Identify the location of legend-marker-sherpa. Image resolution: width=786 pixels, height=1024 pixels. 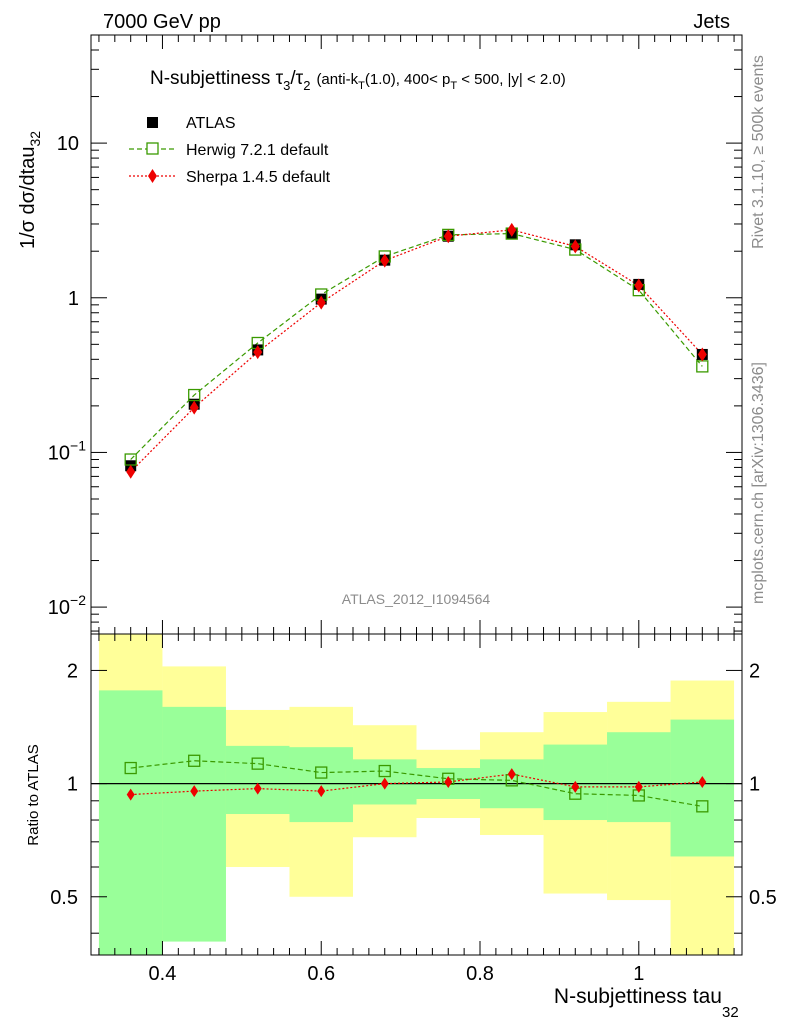
(152, 176).